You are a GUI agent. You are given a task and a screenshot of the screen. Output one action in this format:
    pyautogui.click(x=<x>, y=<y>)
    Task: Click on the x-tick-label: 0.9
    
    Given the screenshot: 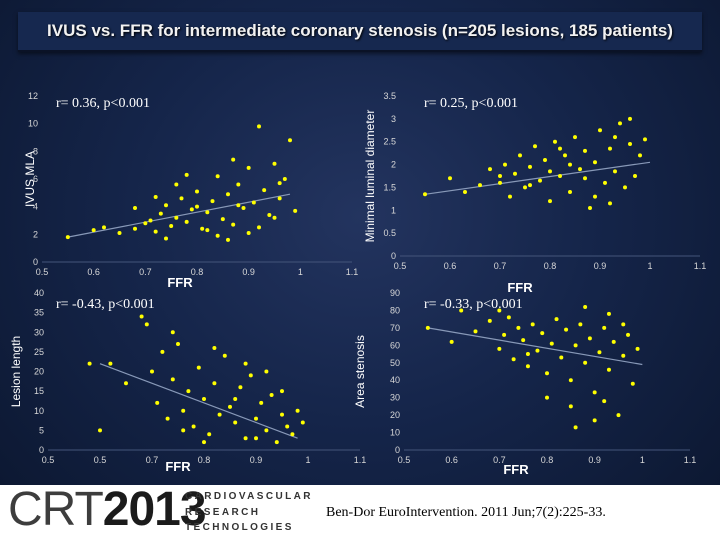 What is the action you would take?
    pyautogui.click(x=600, y=266)
    